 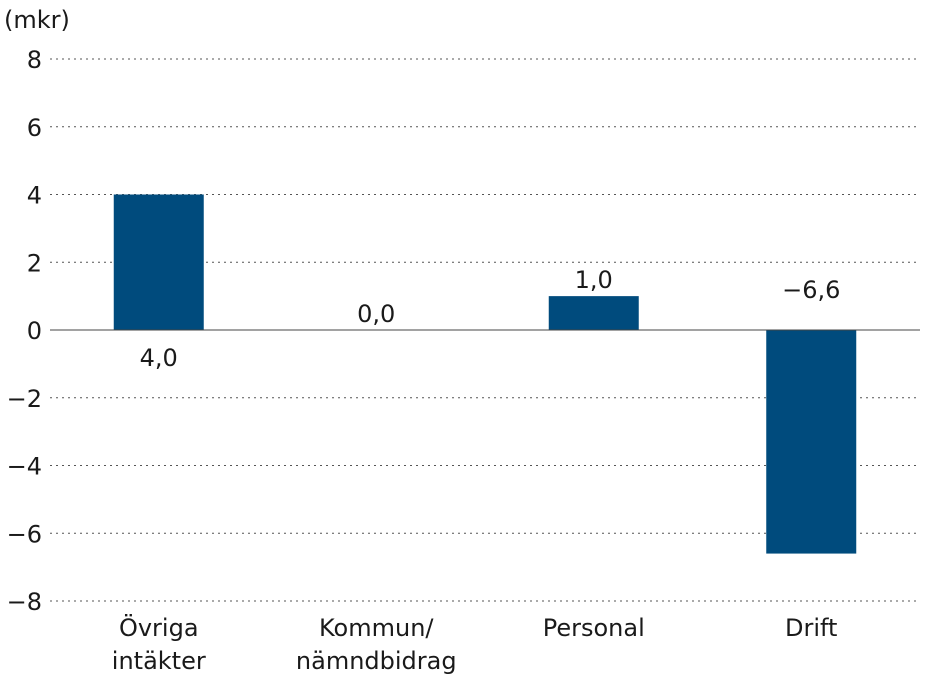 I want to click on y-tick-label: 4, so click(x=34, y=196).